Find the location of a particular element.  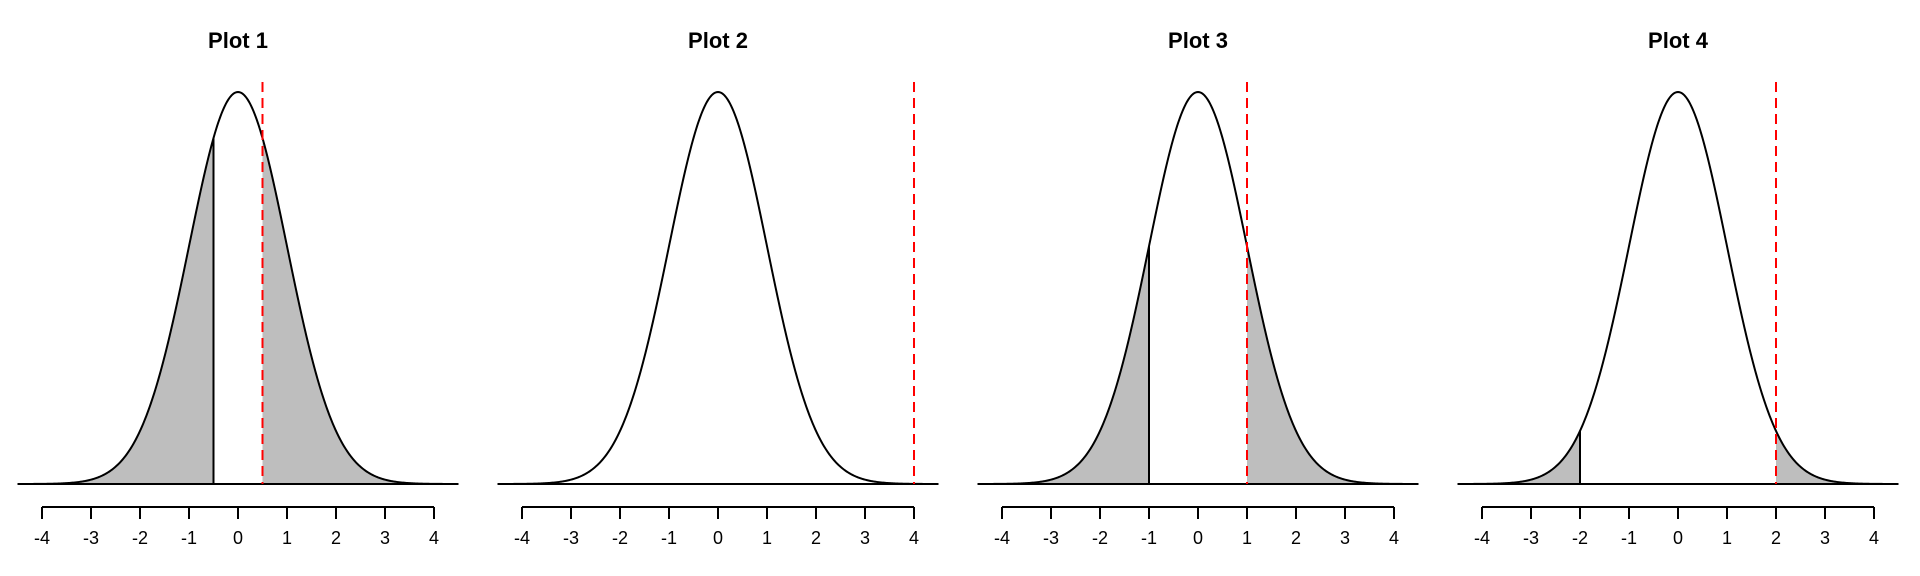

panel-title: Plot 3 is located at coordinates (1198, 40).